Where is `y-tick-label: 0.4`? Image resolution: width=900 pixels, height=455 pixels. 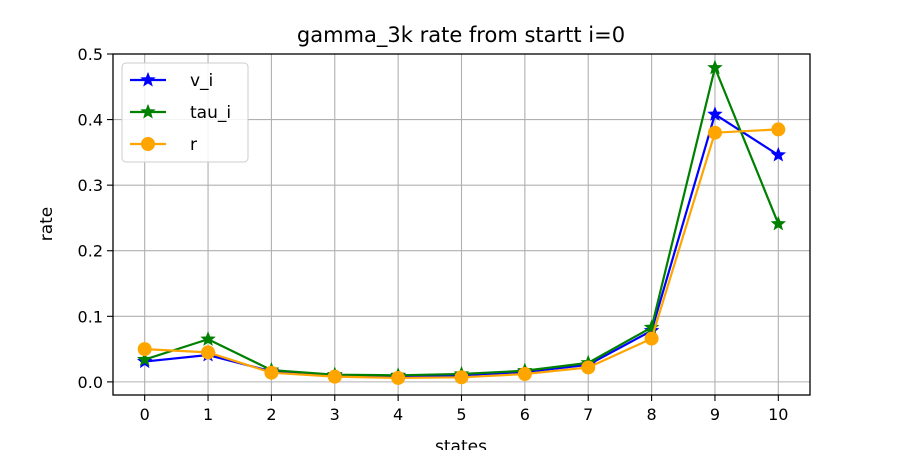
y-tick-label: 0.4 is located at coordinates (90, 120).